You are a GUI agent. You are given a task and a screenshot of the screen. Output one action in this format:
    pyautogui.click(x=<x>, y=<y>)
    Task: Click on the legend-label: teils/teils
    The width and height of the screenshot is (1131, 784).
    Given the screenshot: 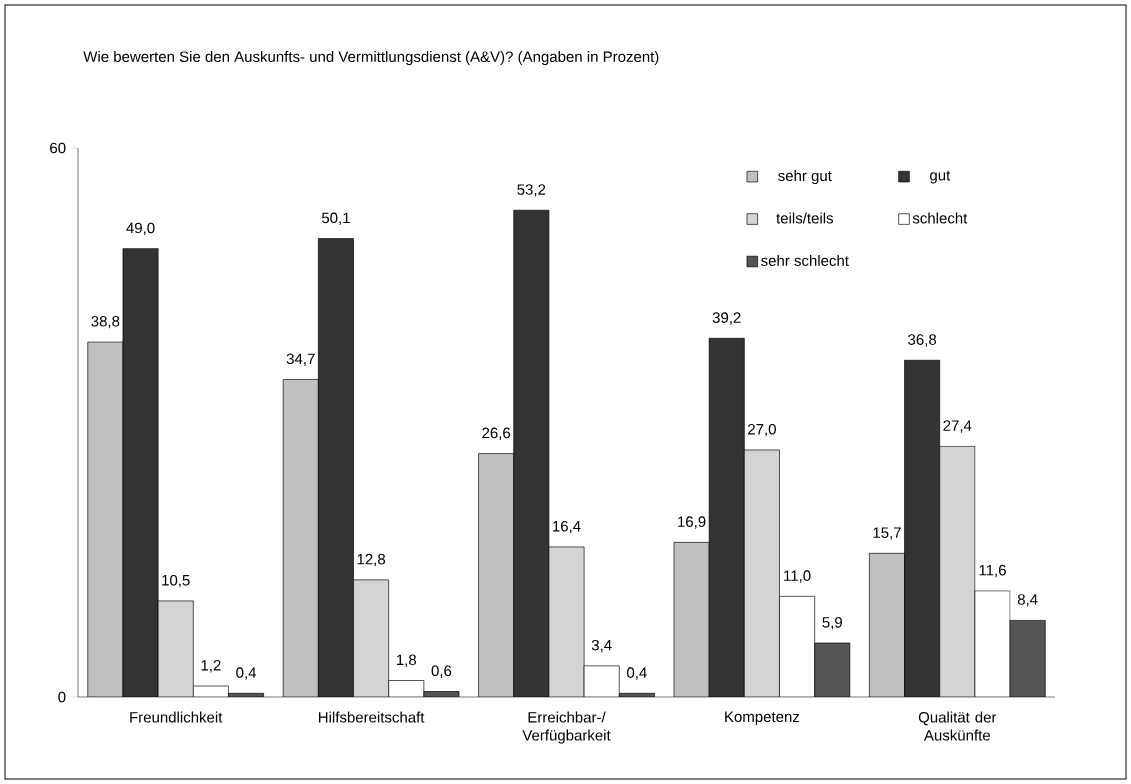 What is the action you would take?
    pyautogui.click(x=805, y=218)
    